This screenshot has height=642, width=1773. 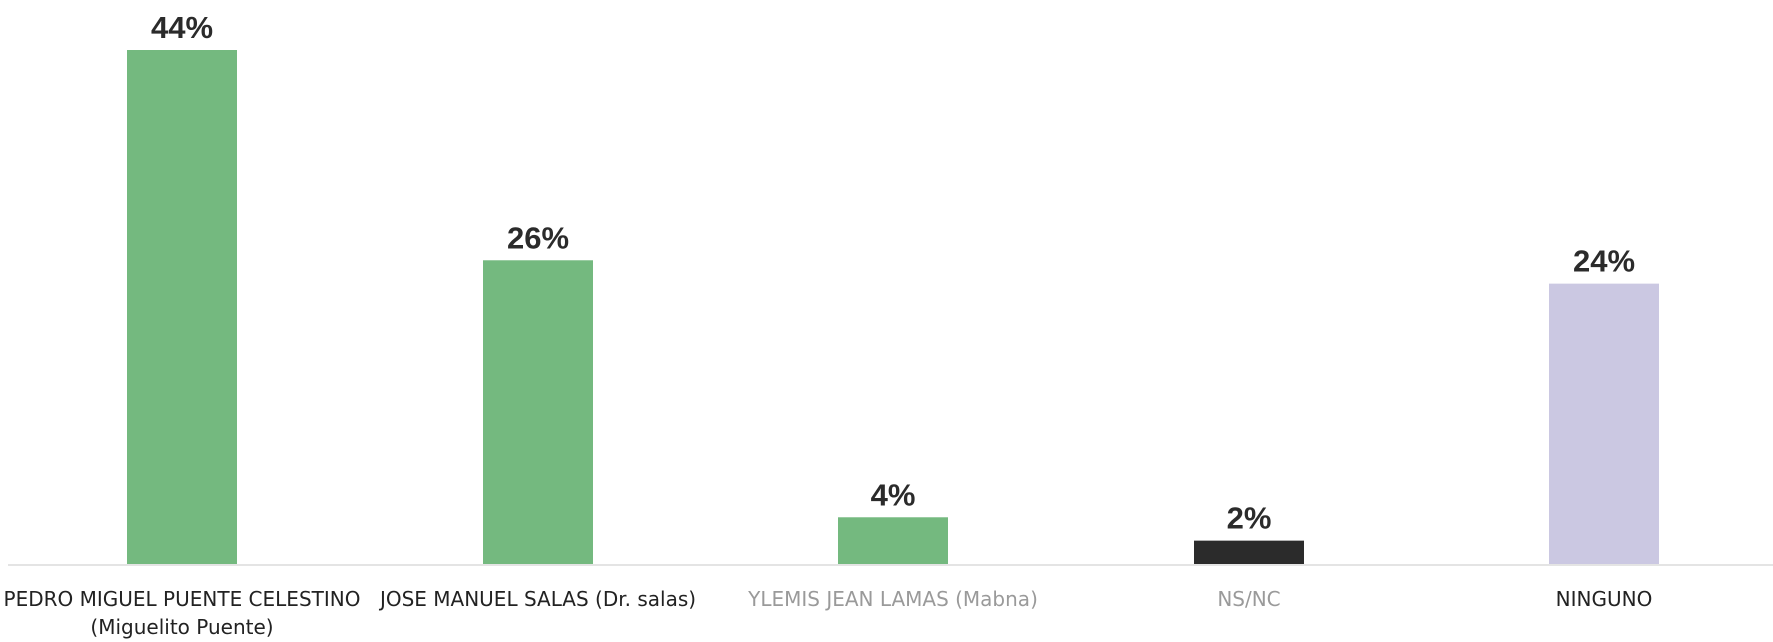 I want to click on category-label-3: YLEMIS JEAN LAMAS (Mabna), so click(x=892, y=599).